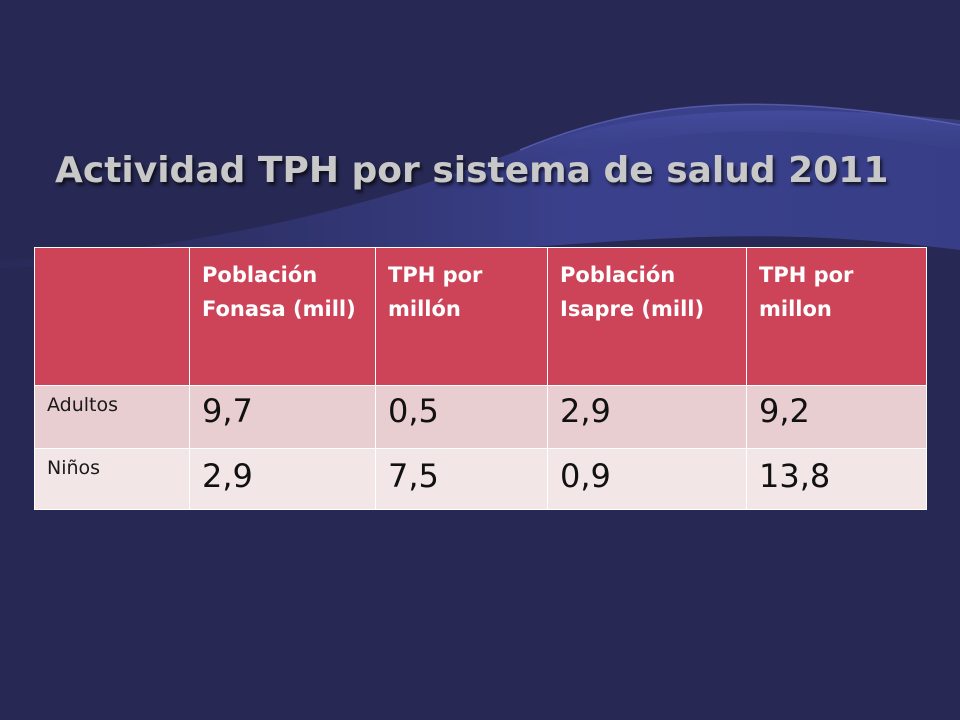  Describe the element at coordinates (74, 468) in the screenshot. I see `row-label: Niños` at that location.